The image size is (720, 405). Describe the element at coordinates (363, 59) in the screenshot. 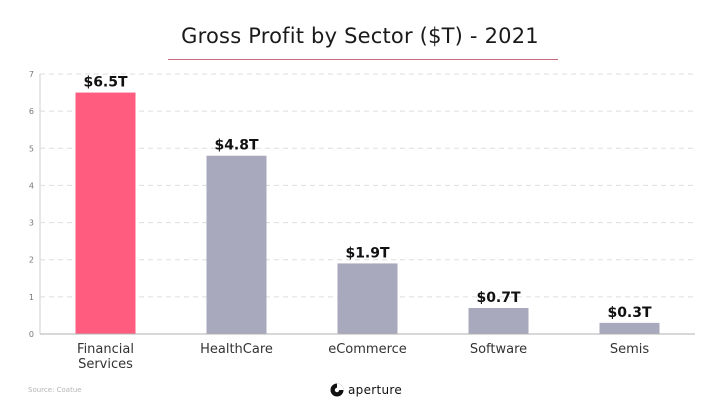

I see `title-underline` at that location.